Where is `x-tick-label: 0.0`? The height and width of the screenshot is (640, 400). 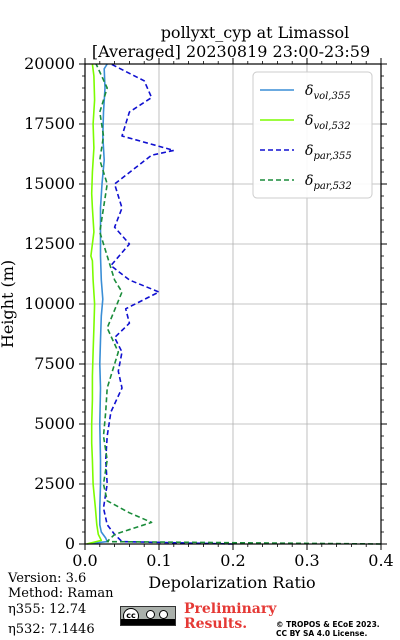
x-tick-label: 0.0 is located at coordinates (84, 560).